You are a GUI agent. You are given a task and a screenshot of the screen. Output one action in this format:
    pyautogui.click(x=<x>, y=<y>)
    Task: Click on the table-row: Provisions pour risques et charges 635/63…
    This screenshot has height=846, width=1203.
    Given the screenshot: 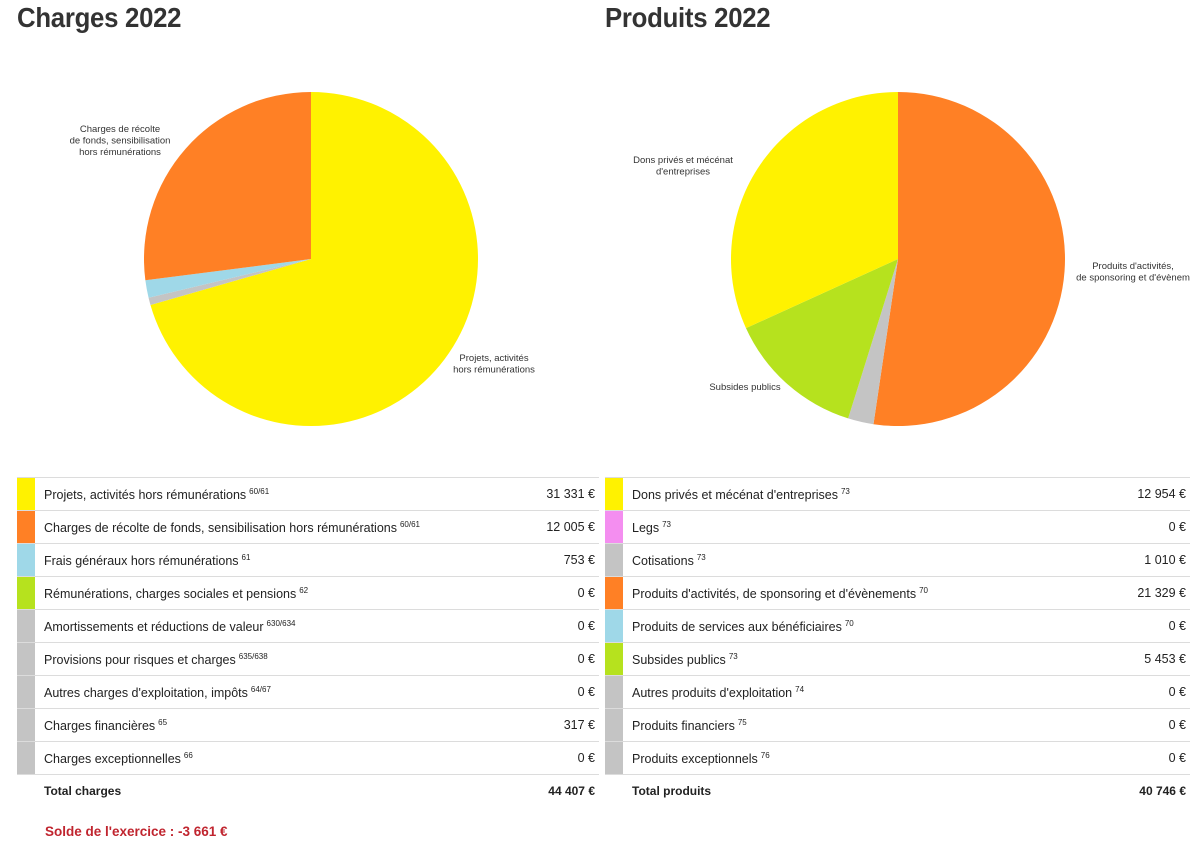 What is the action you would take?
    pyautogui.click(x=308, y=659)
    